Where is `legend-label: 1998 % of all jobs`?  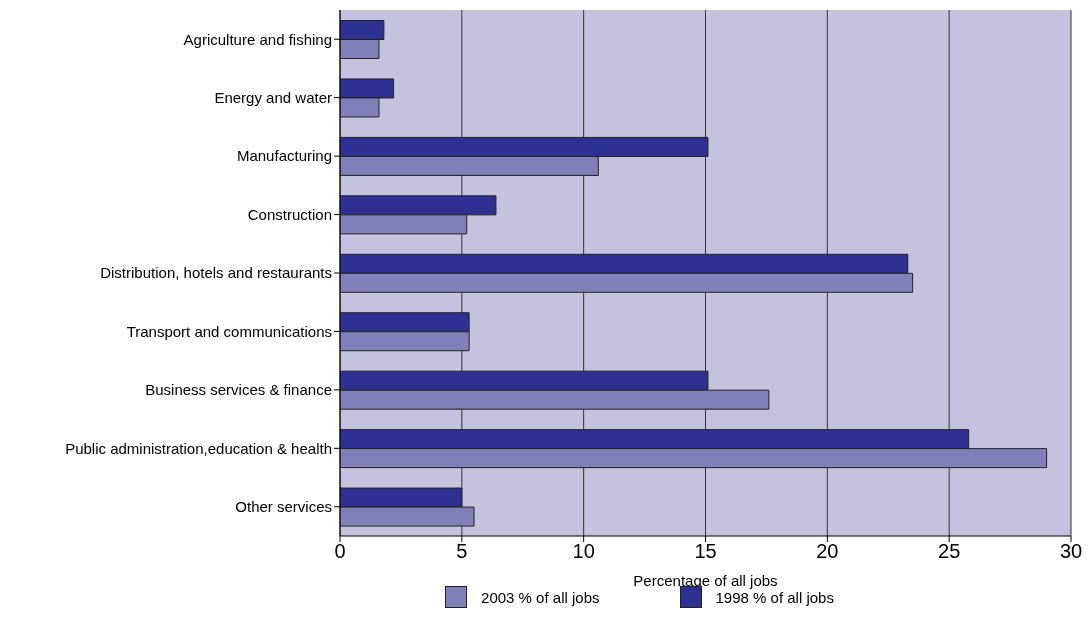 legend-label: 1998 % of all jobs is located at coordinates (774, 597).